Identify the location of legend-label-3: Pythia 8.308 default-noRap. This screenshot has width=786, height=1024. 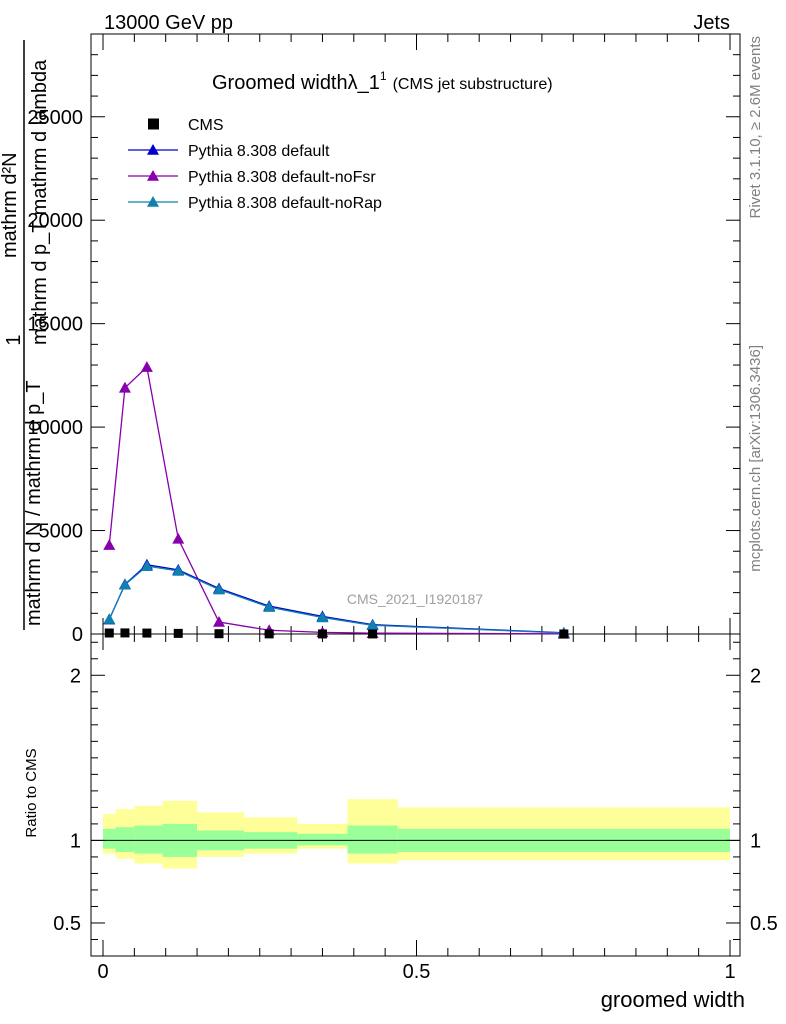
(285, 203).